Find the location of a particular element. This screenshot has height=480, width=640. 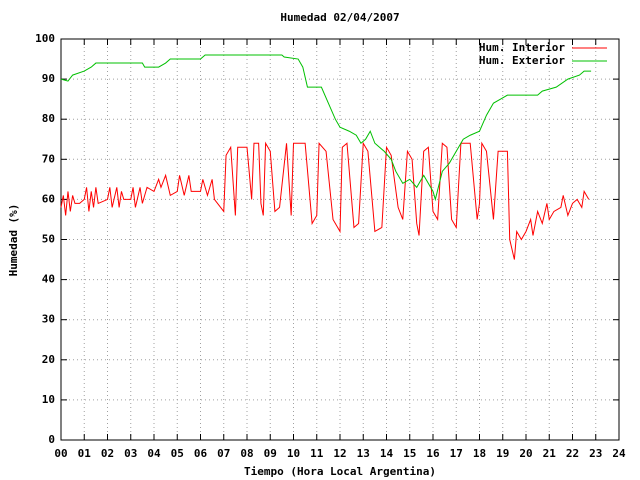

x-tick-label: 08 is located at coordinates (246, 453).